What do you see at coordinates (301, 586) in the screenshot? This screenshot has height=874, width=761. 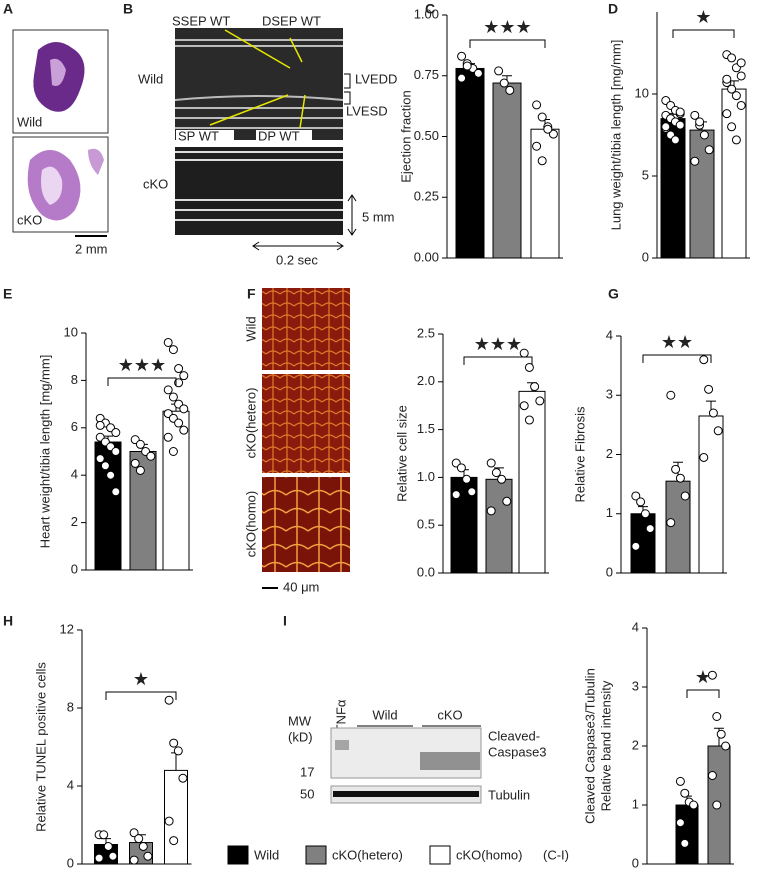 I see `scale-label: 40 μm` at bounding box center [301, 586].